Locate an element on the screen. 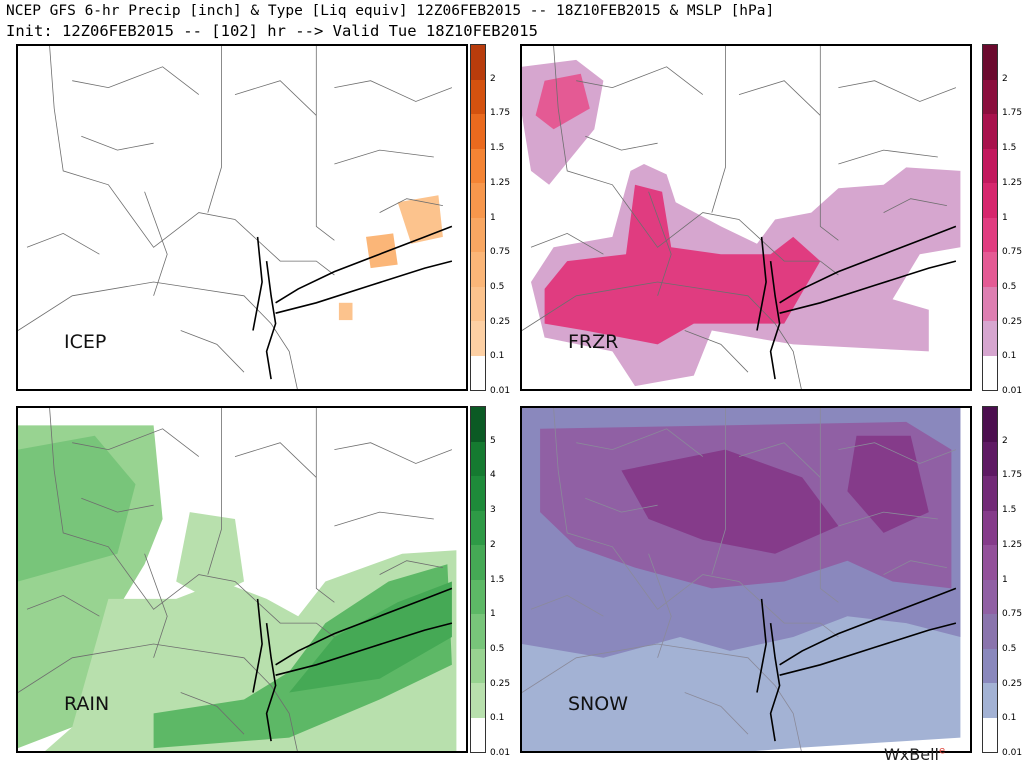  wxbell-logo: WxBelle is located at coordinates (914, 754).